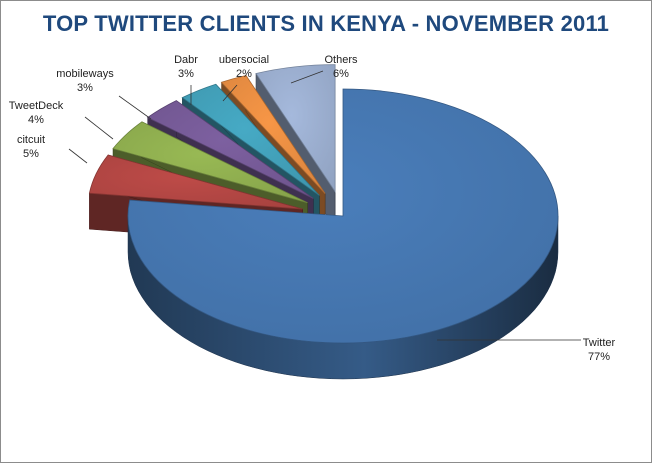 The width and height of the screenshot is (652, 463). I want to click on leader-line-others, so click(307, 77).